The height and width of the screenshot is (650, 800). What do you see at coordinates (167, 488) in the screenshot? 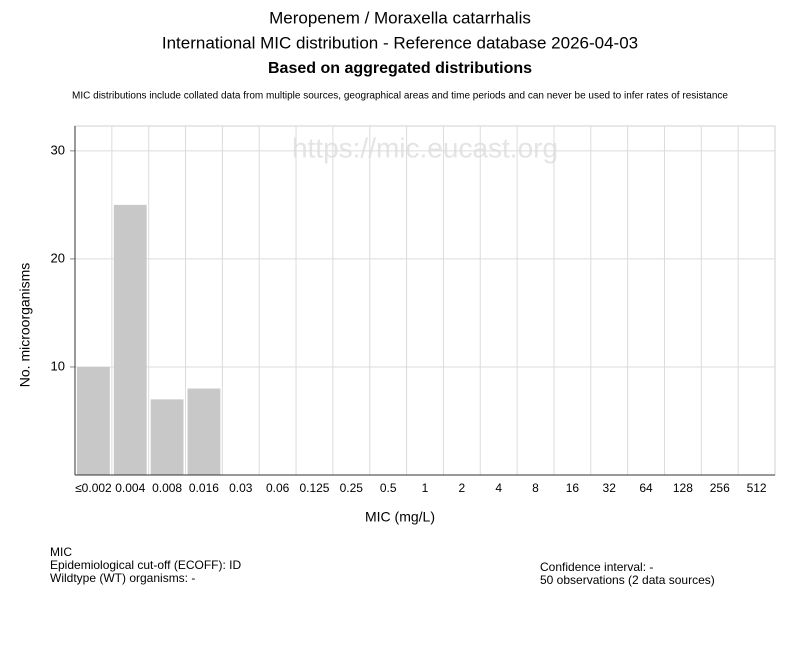
I see `x-tick-label: 0.008` at bounding box center [167, 488].